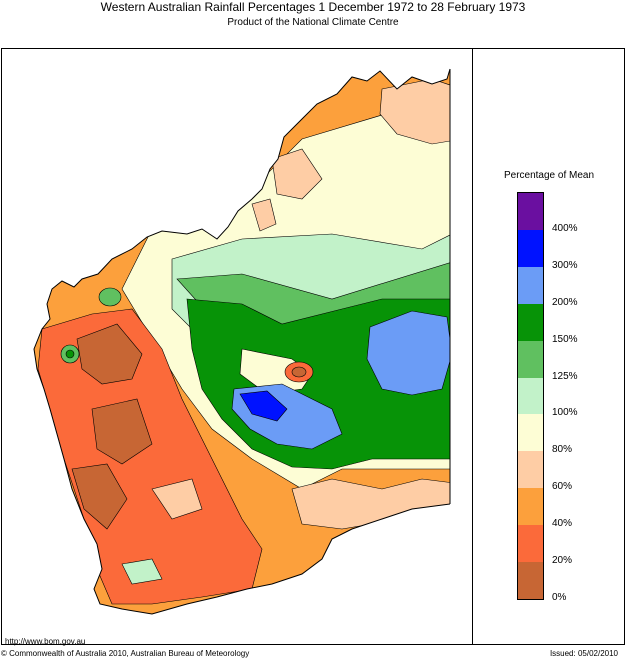 Image resolution: width=626 pixels, height=658 pixels. I want to click on map-subtitle: Product of the National Climate Centre, so click(313, 22).